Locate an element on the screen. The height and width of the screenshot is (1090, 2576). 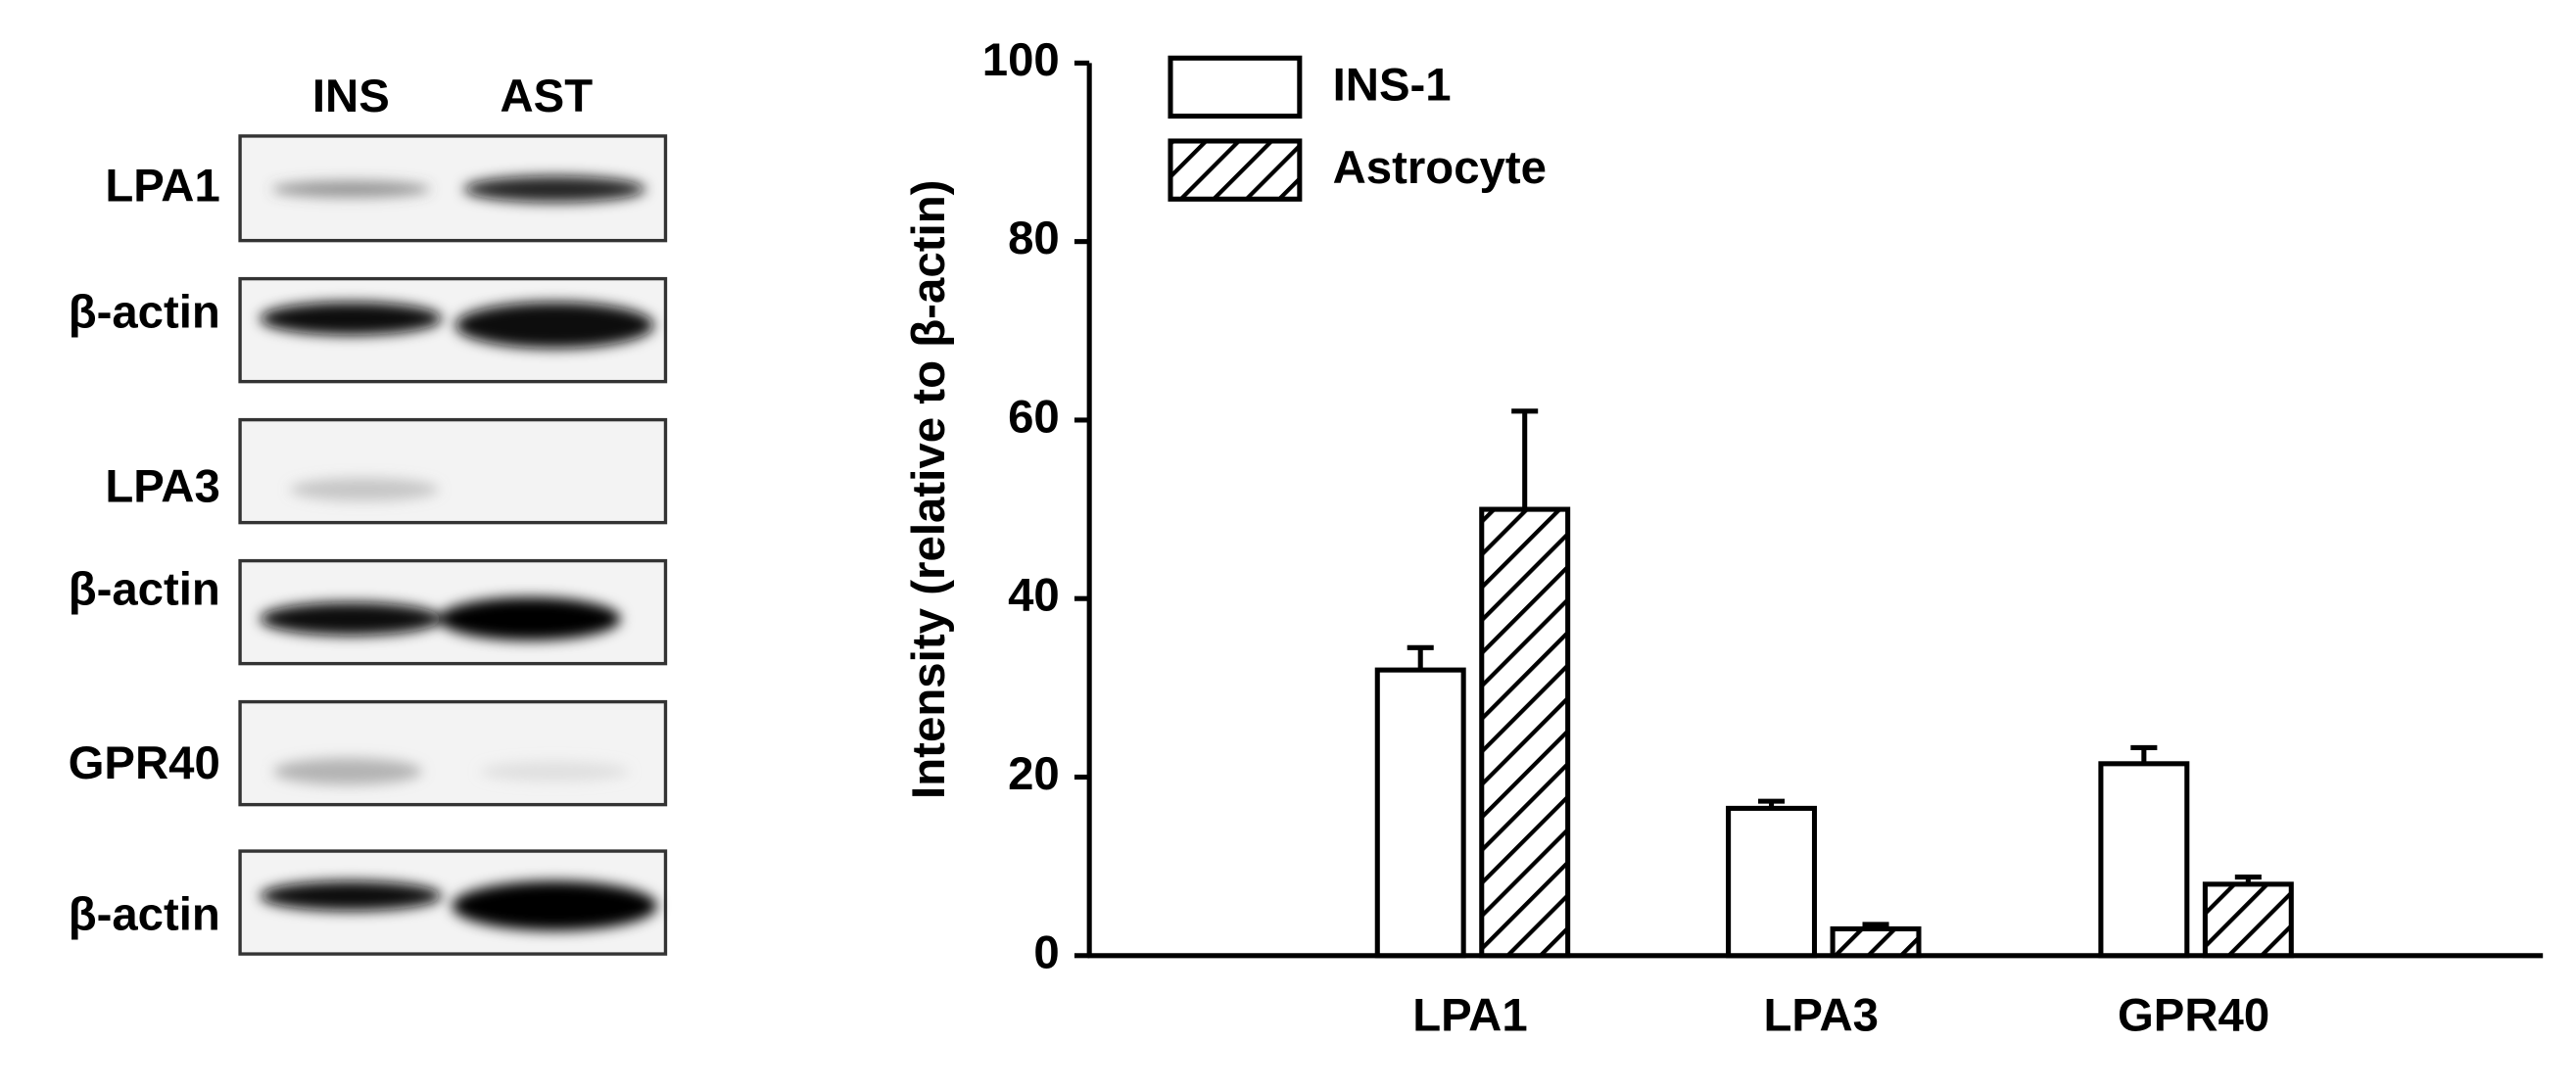
blot-bands is located at coordinates (459, 553).